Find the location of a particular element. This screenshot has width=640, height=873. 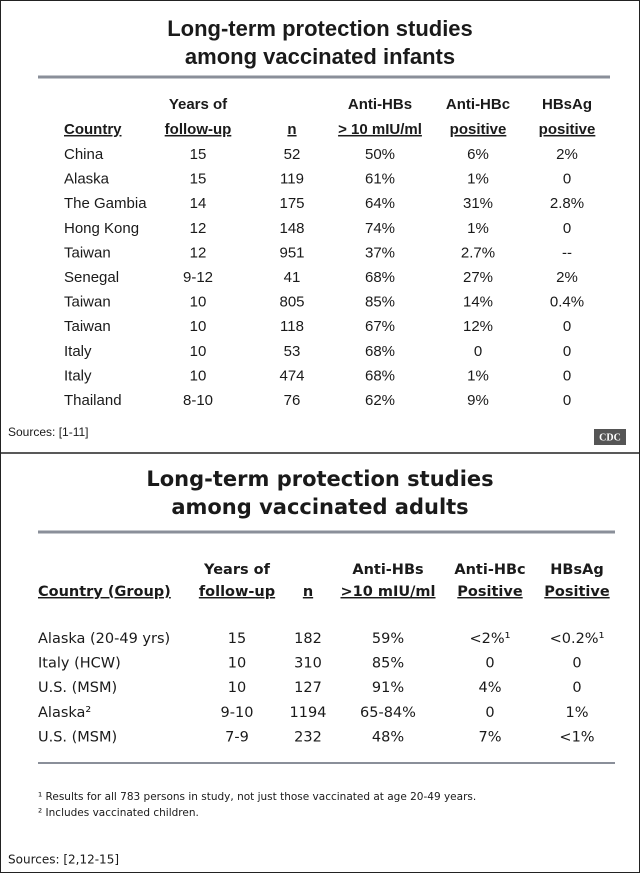

table-cell: 1194 is located at coordinates (308, 713).